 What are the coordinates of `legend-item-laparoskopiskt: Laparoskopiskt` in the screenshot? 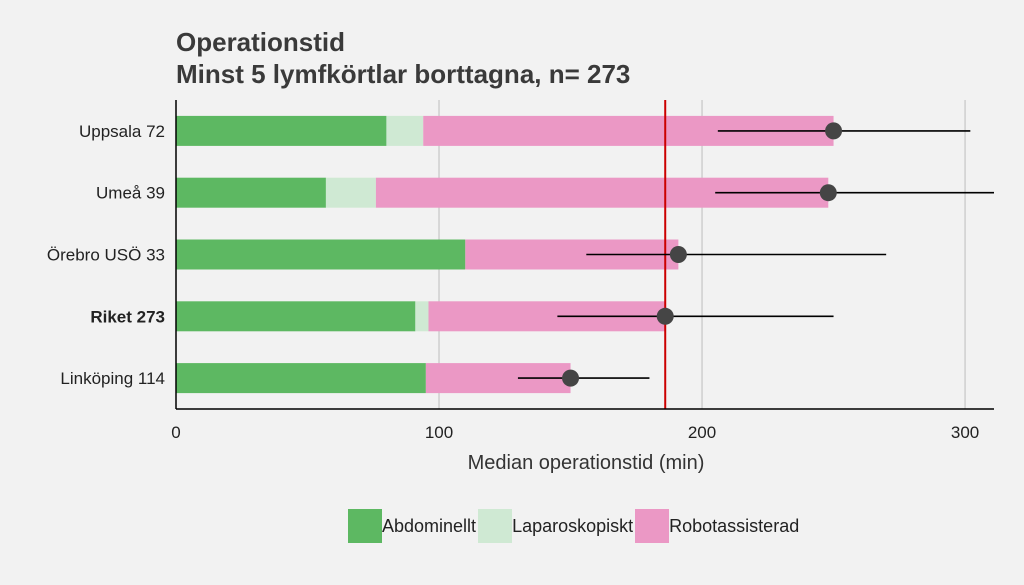 It's located at (556, 526).